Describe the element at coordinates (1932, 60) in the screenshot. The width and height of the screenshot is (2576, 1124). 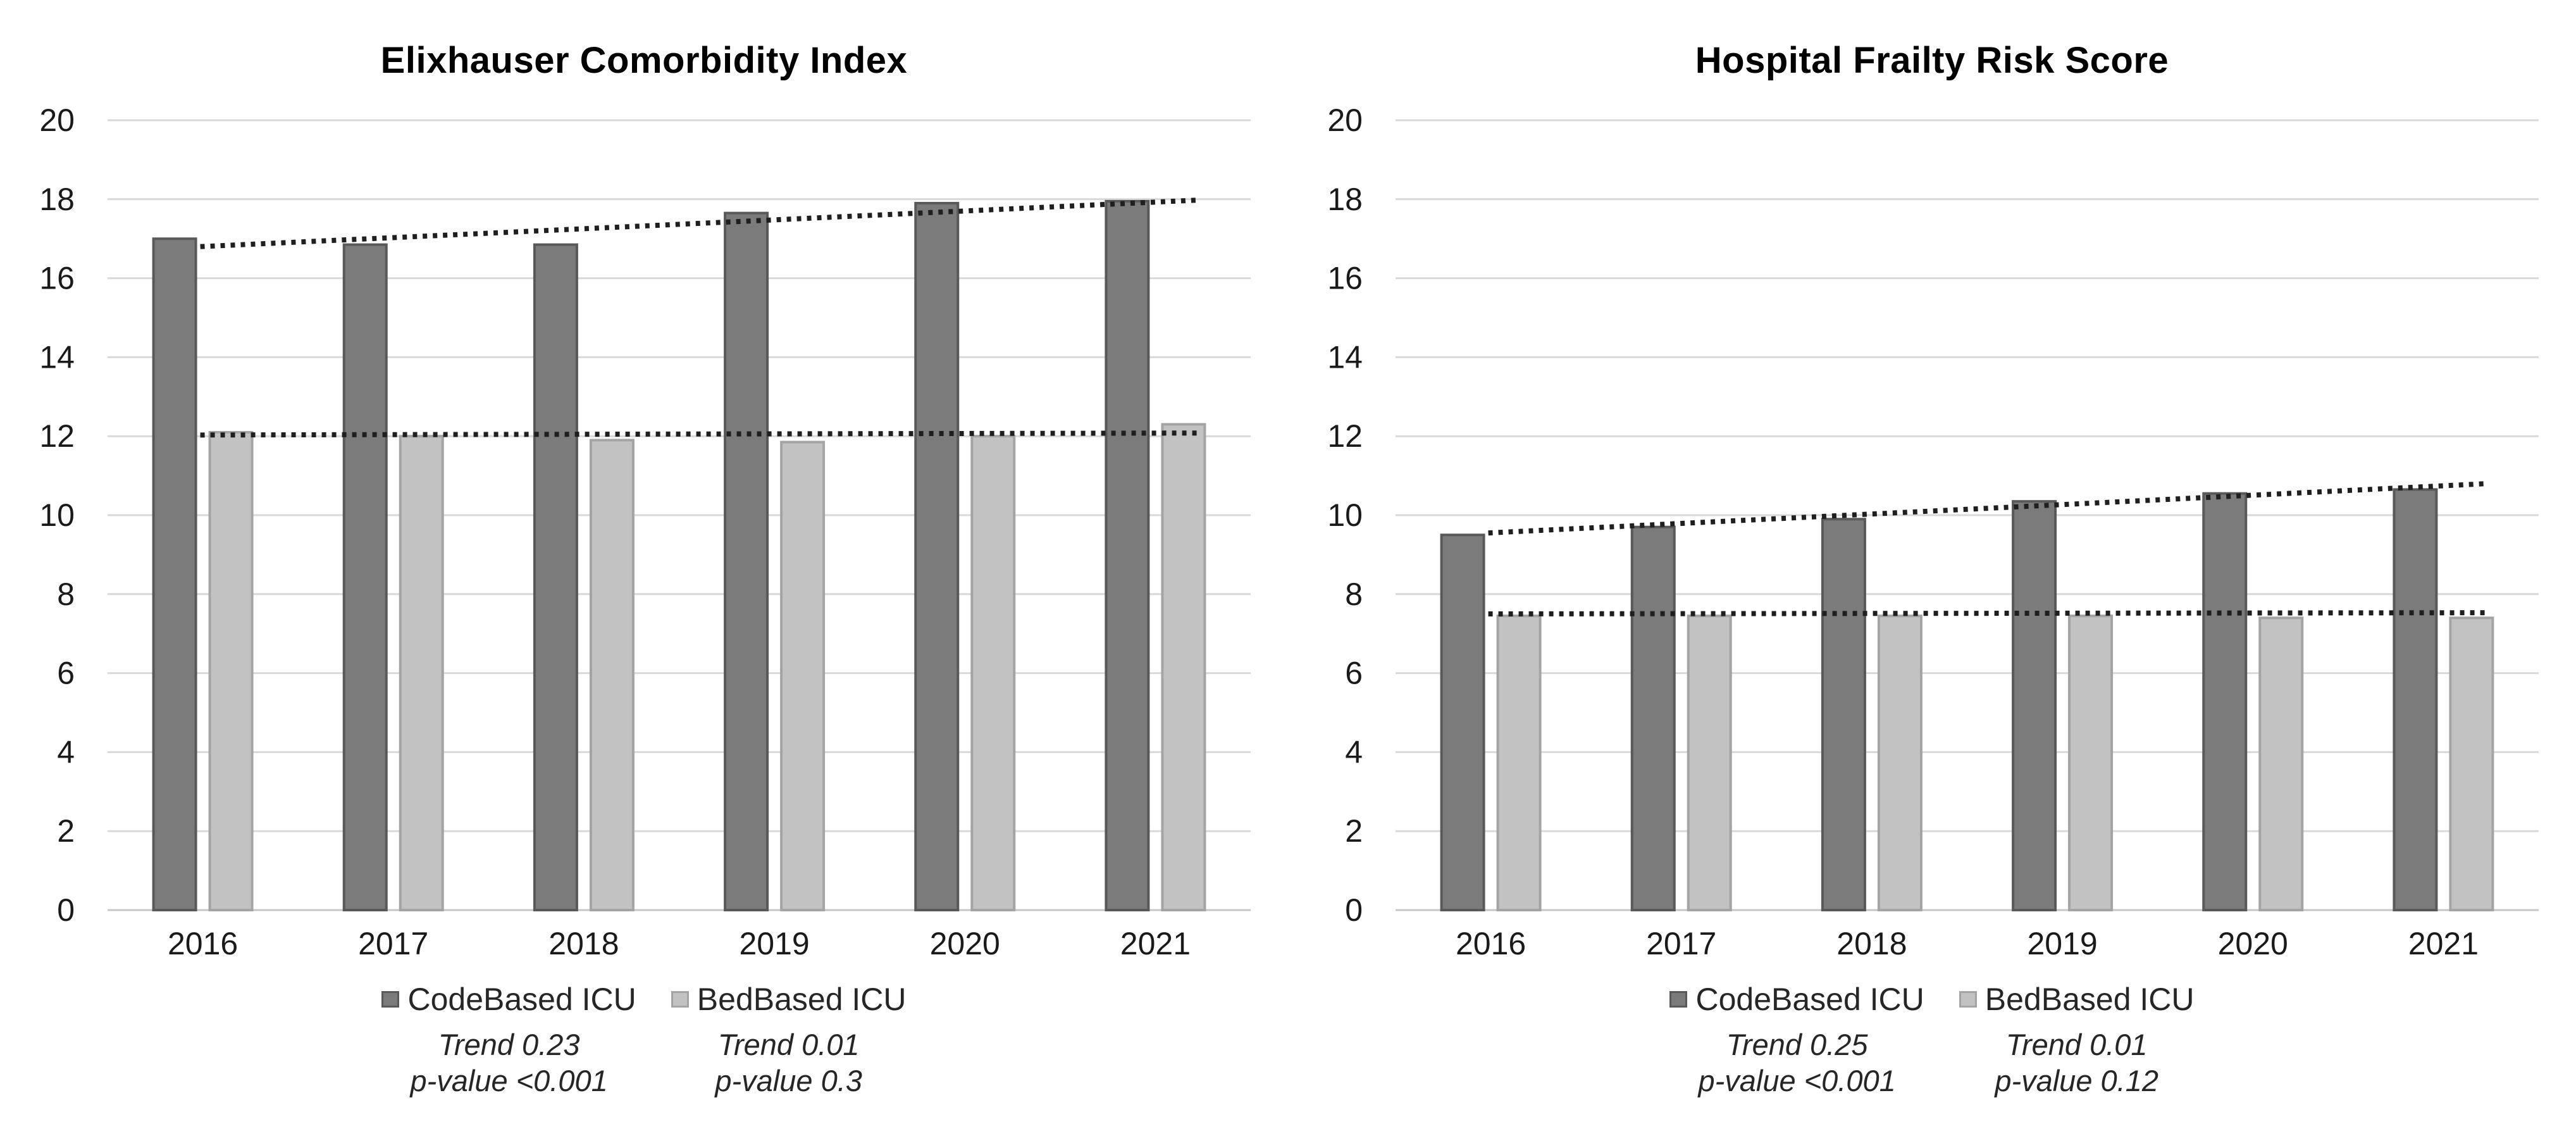
I see `chart-title: Hospital Frailty Risk Score` at that location.